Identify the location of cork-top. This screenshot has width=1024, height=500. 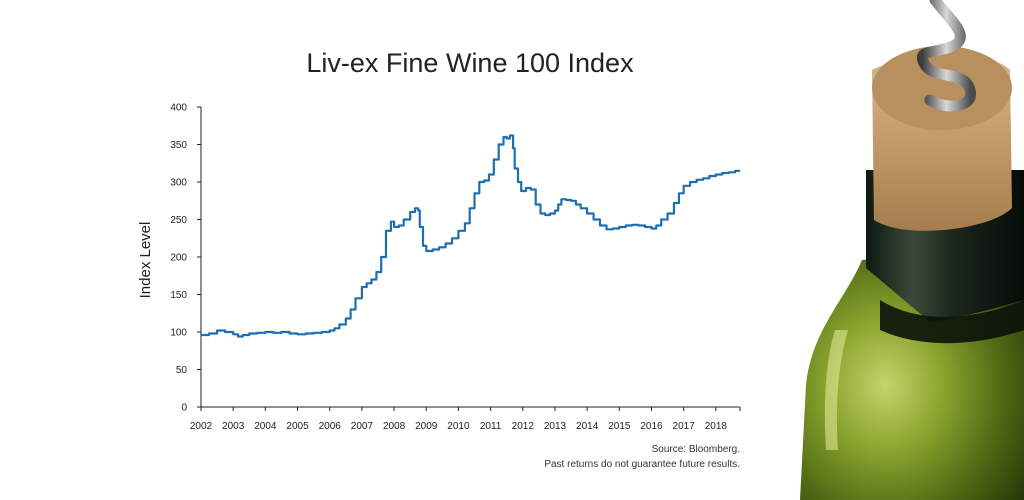
(942, 88).